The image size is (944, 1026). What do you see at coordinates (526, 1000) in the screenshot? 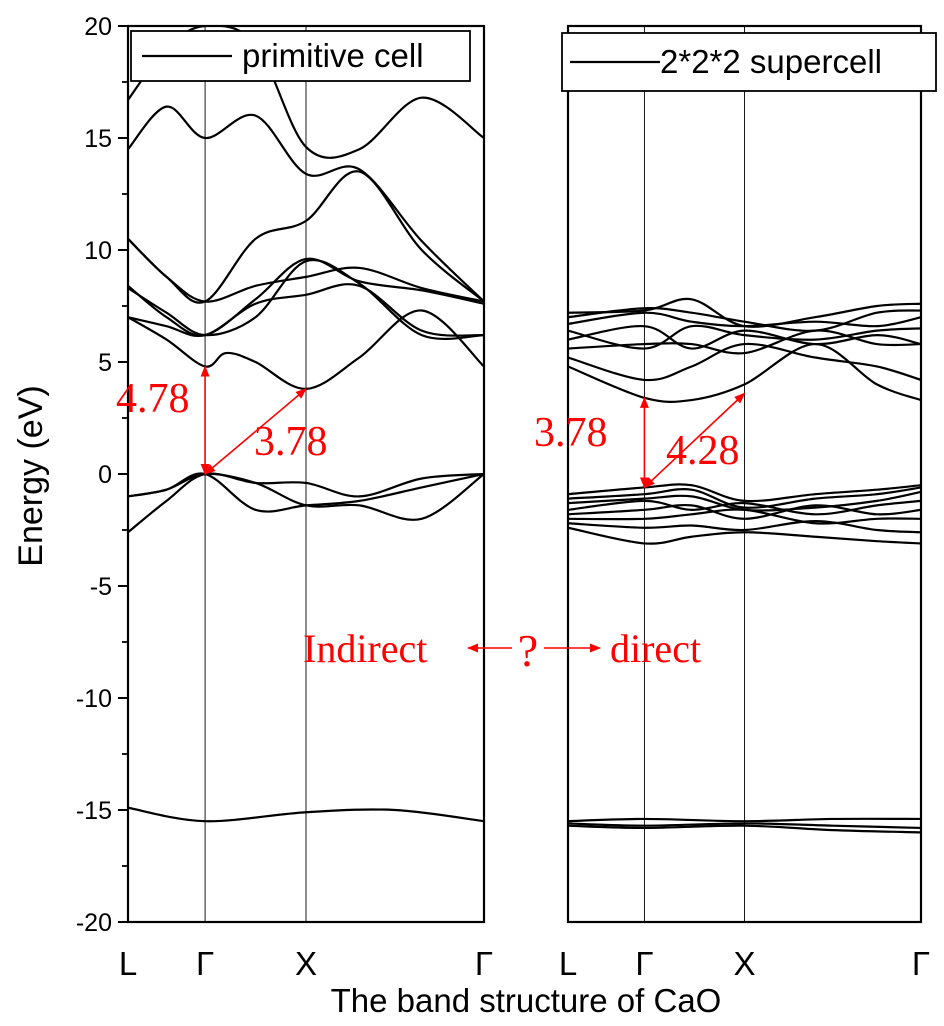
I see `x-axis-label: The band structure of CaO` at bounding box center [526, 1000].